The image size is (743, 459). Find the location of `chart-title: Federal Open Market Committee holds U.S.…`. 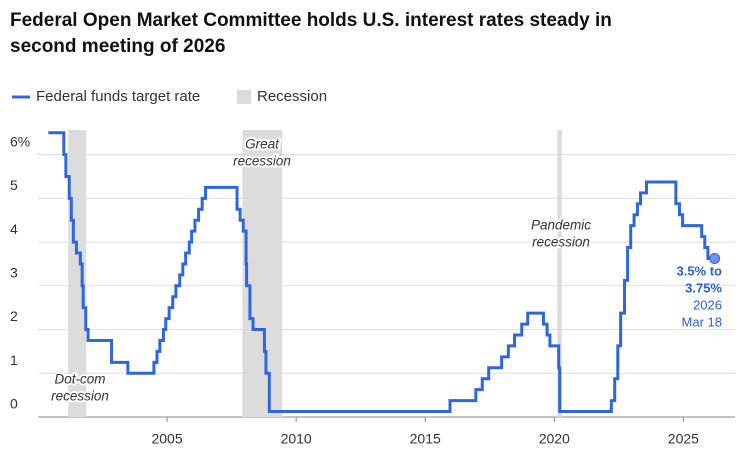

chart-title: Federal Open Market Committee holds U.S.… is located at coordinates (311, 20).